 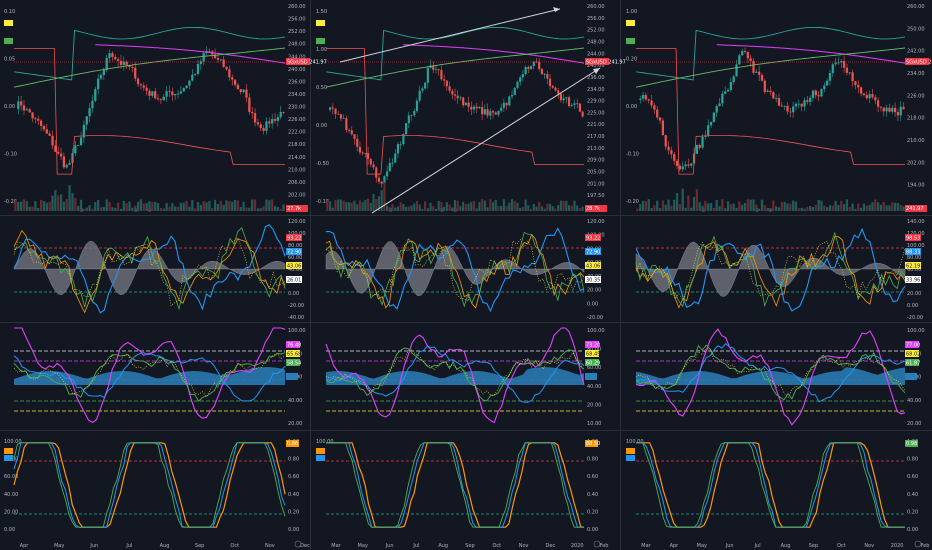 I want to click on volume-tag-label: 241.97, so click(x=915, y=209).